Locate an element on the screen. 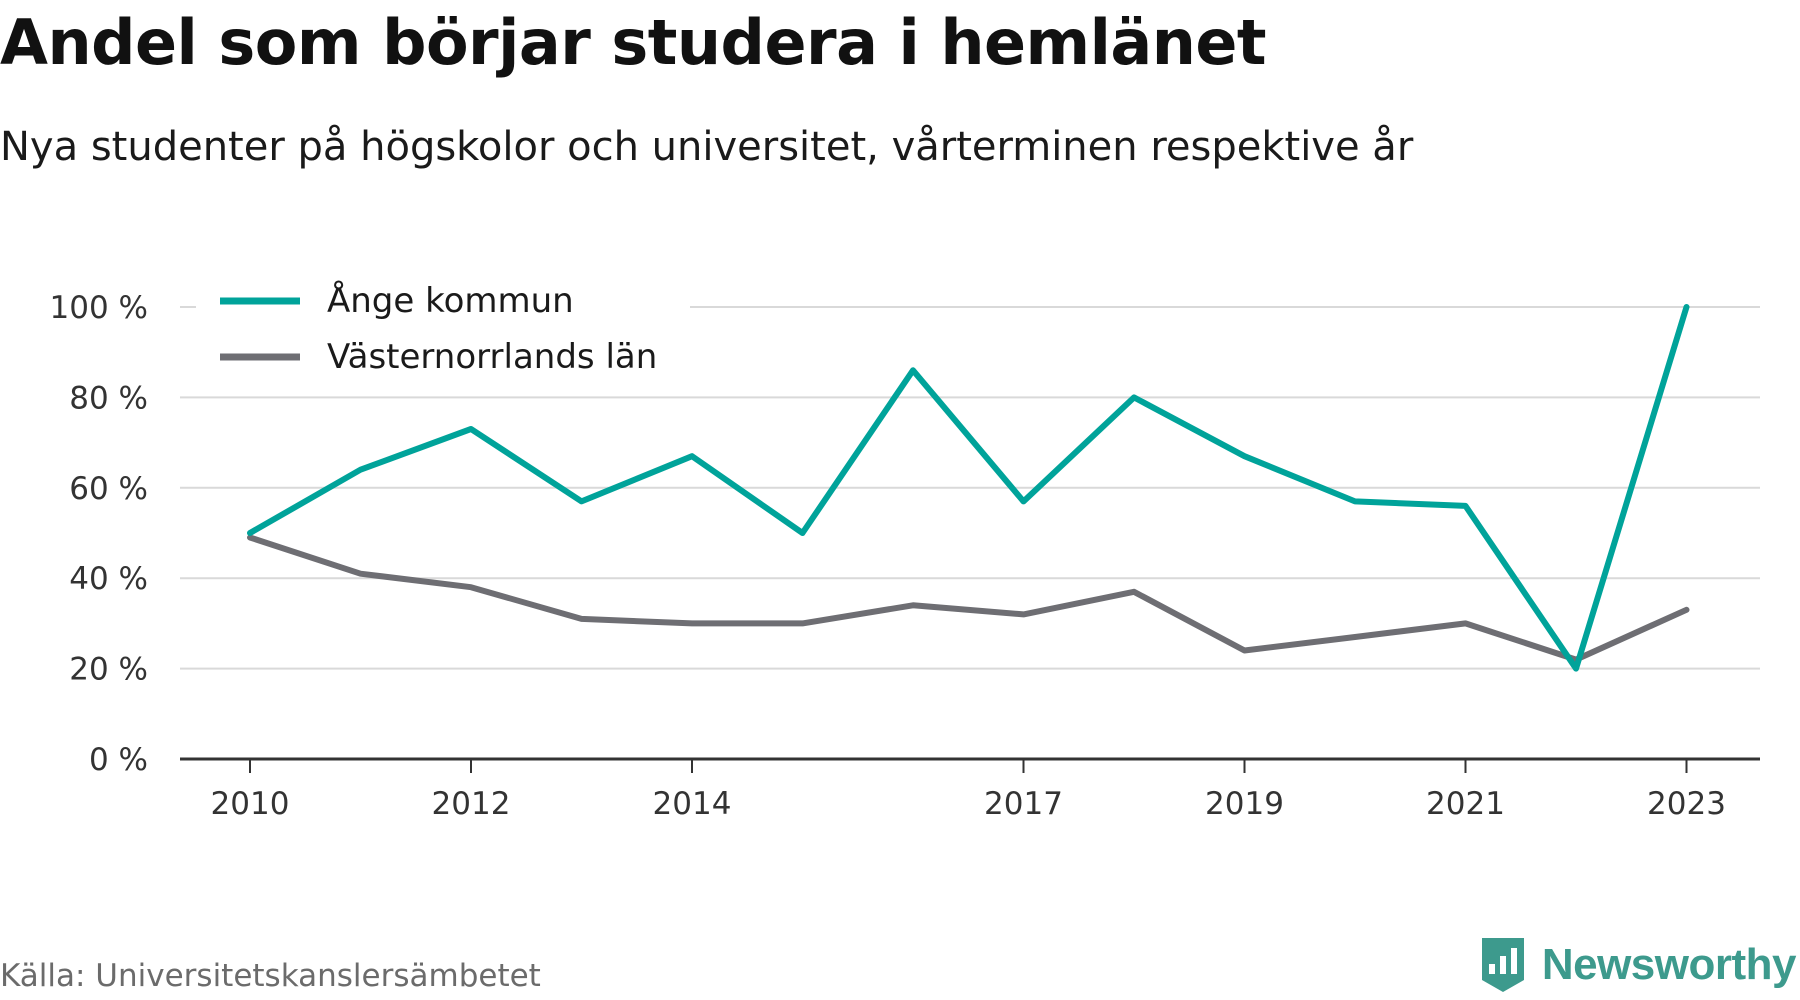 This screenshot has width=1800, height=1000. legend-background is located at coordinates (443, 326).